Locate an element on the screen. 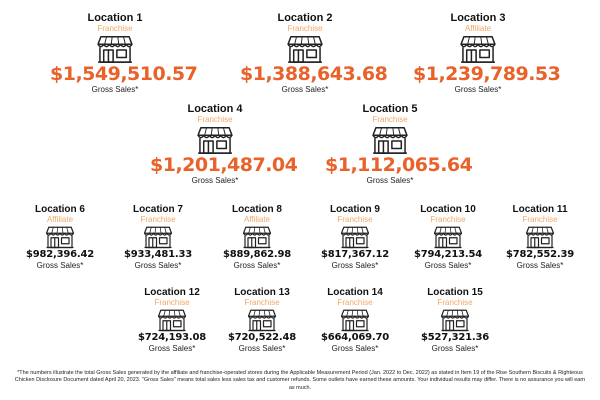 The width and height of the screenshot is (600, 400). location-name: Location 4 is located at coordinates (215, 109).